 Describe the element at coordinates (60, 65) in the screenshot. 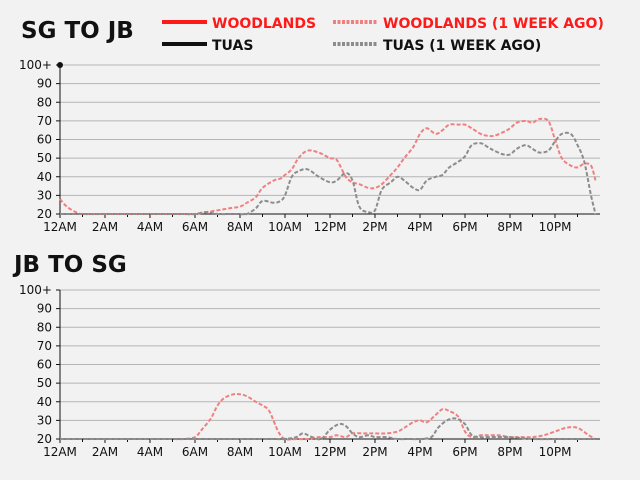

I see `series-point-woodlands` at that location.